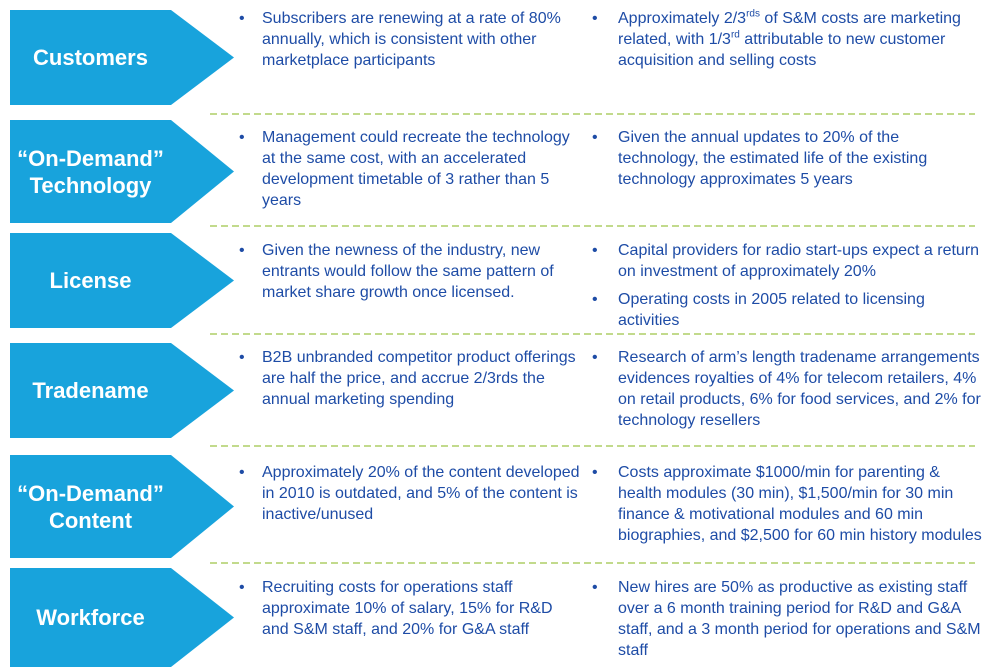 This screenshot has height=672, width=1000. Describe the element at coordinates (90, 617) in the screenshot. I see `row-label: Workforce` at that location.